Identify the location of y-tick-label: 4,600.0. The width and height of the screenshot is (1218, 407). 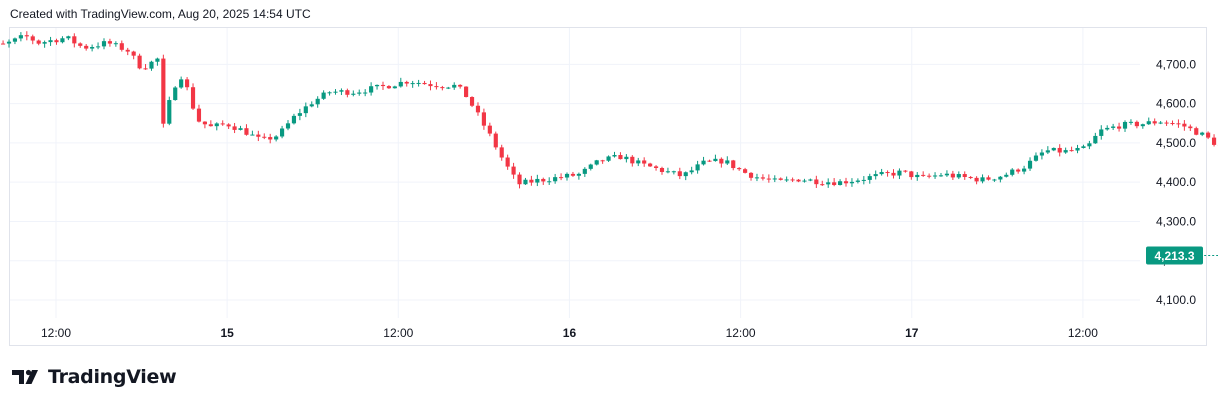
(1176, 104).